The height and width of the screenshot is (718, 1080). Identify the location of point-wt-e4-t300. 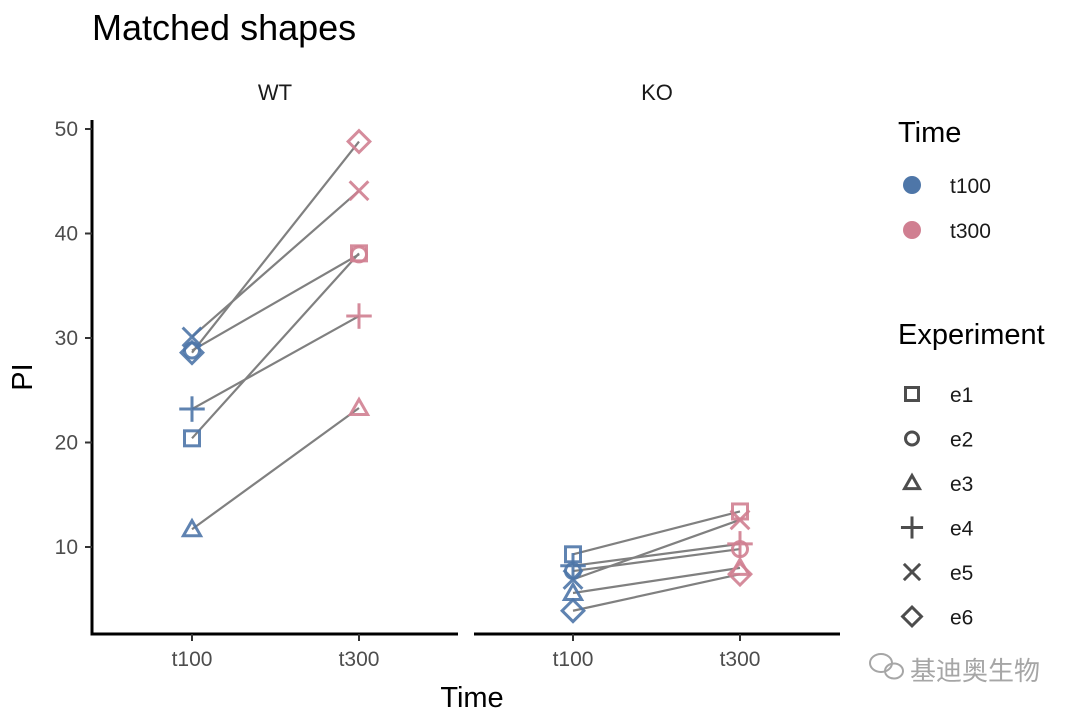
(359, 316).